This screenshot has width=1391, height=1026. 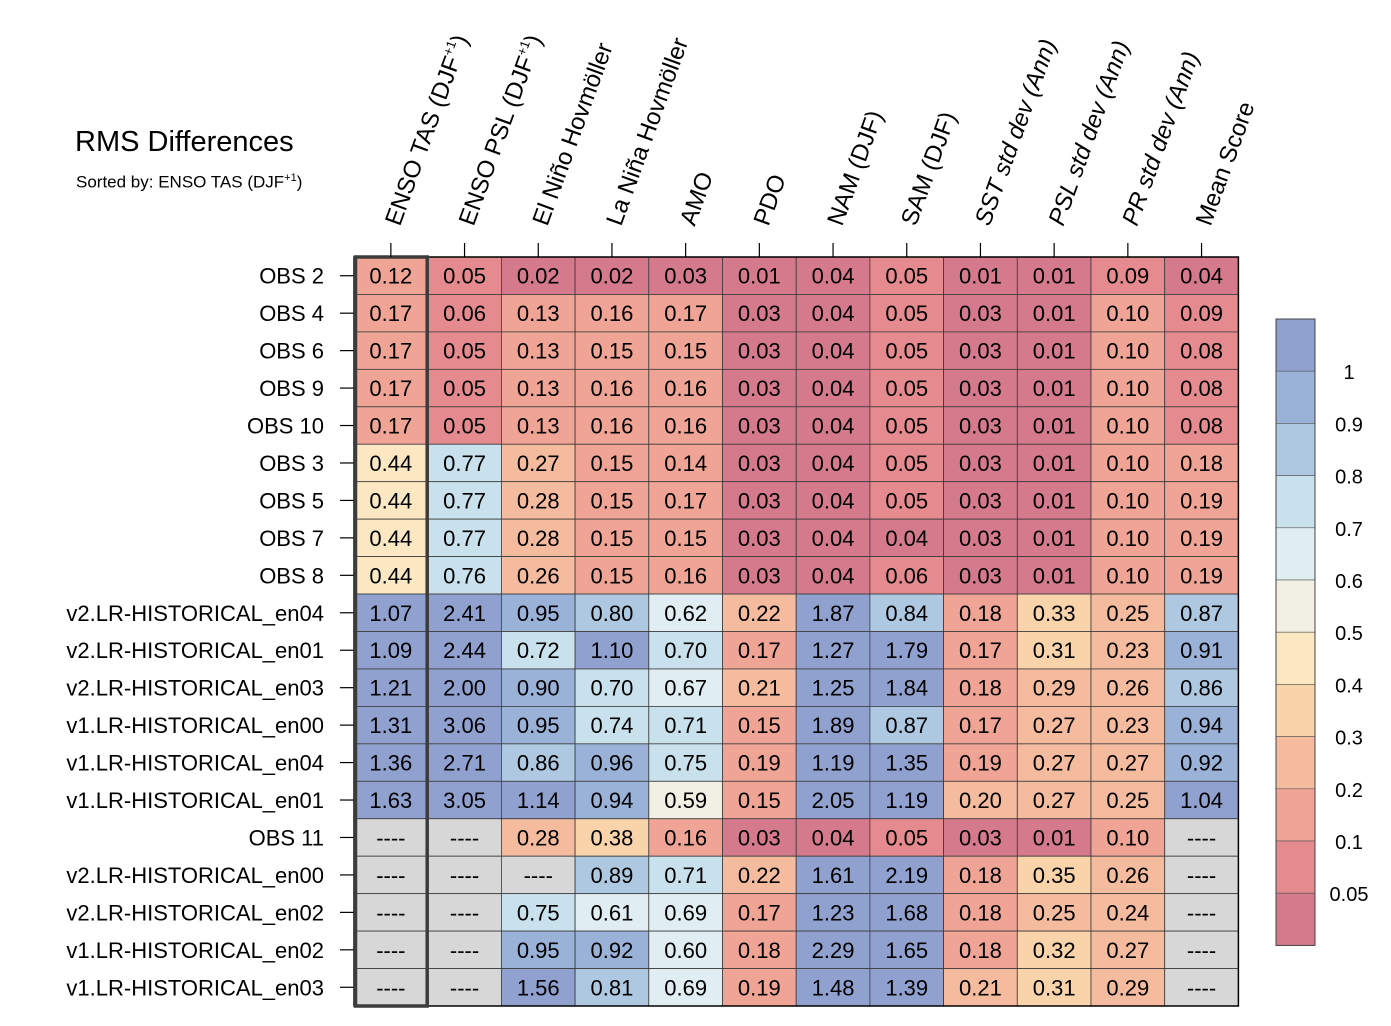 What do you see at coordinates (612, 276) in the screenshot?
I see `cell-value-label: 0.02` at bounding box center [612, 276].